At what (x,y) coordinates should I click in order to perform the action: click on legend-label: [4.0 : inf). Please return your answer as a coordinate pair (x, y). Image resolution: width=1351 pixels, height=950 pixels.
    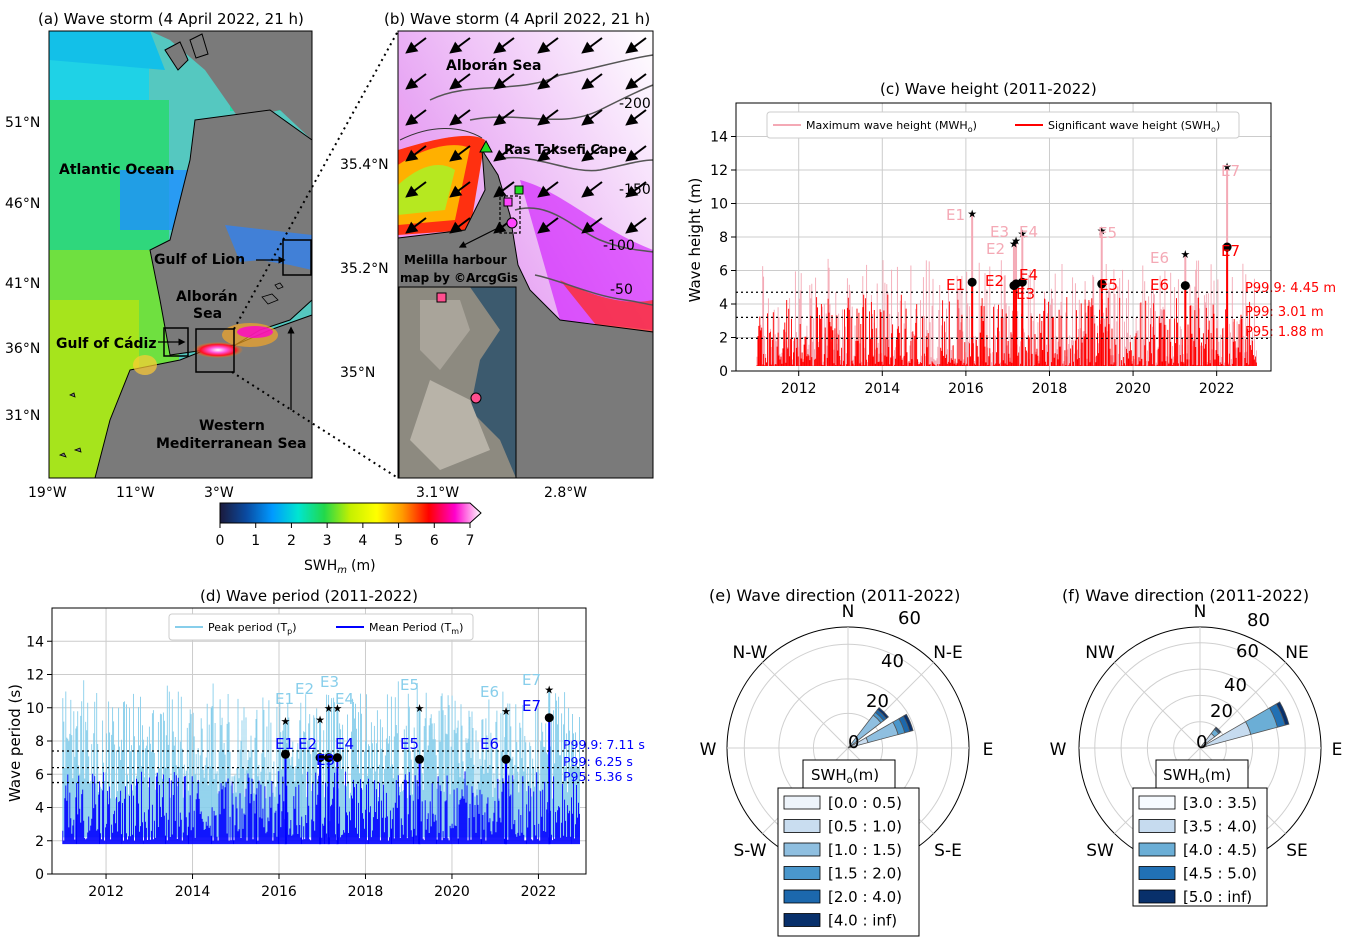
    Looking at the image, I should click on (862, 921).